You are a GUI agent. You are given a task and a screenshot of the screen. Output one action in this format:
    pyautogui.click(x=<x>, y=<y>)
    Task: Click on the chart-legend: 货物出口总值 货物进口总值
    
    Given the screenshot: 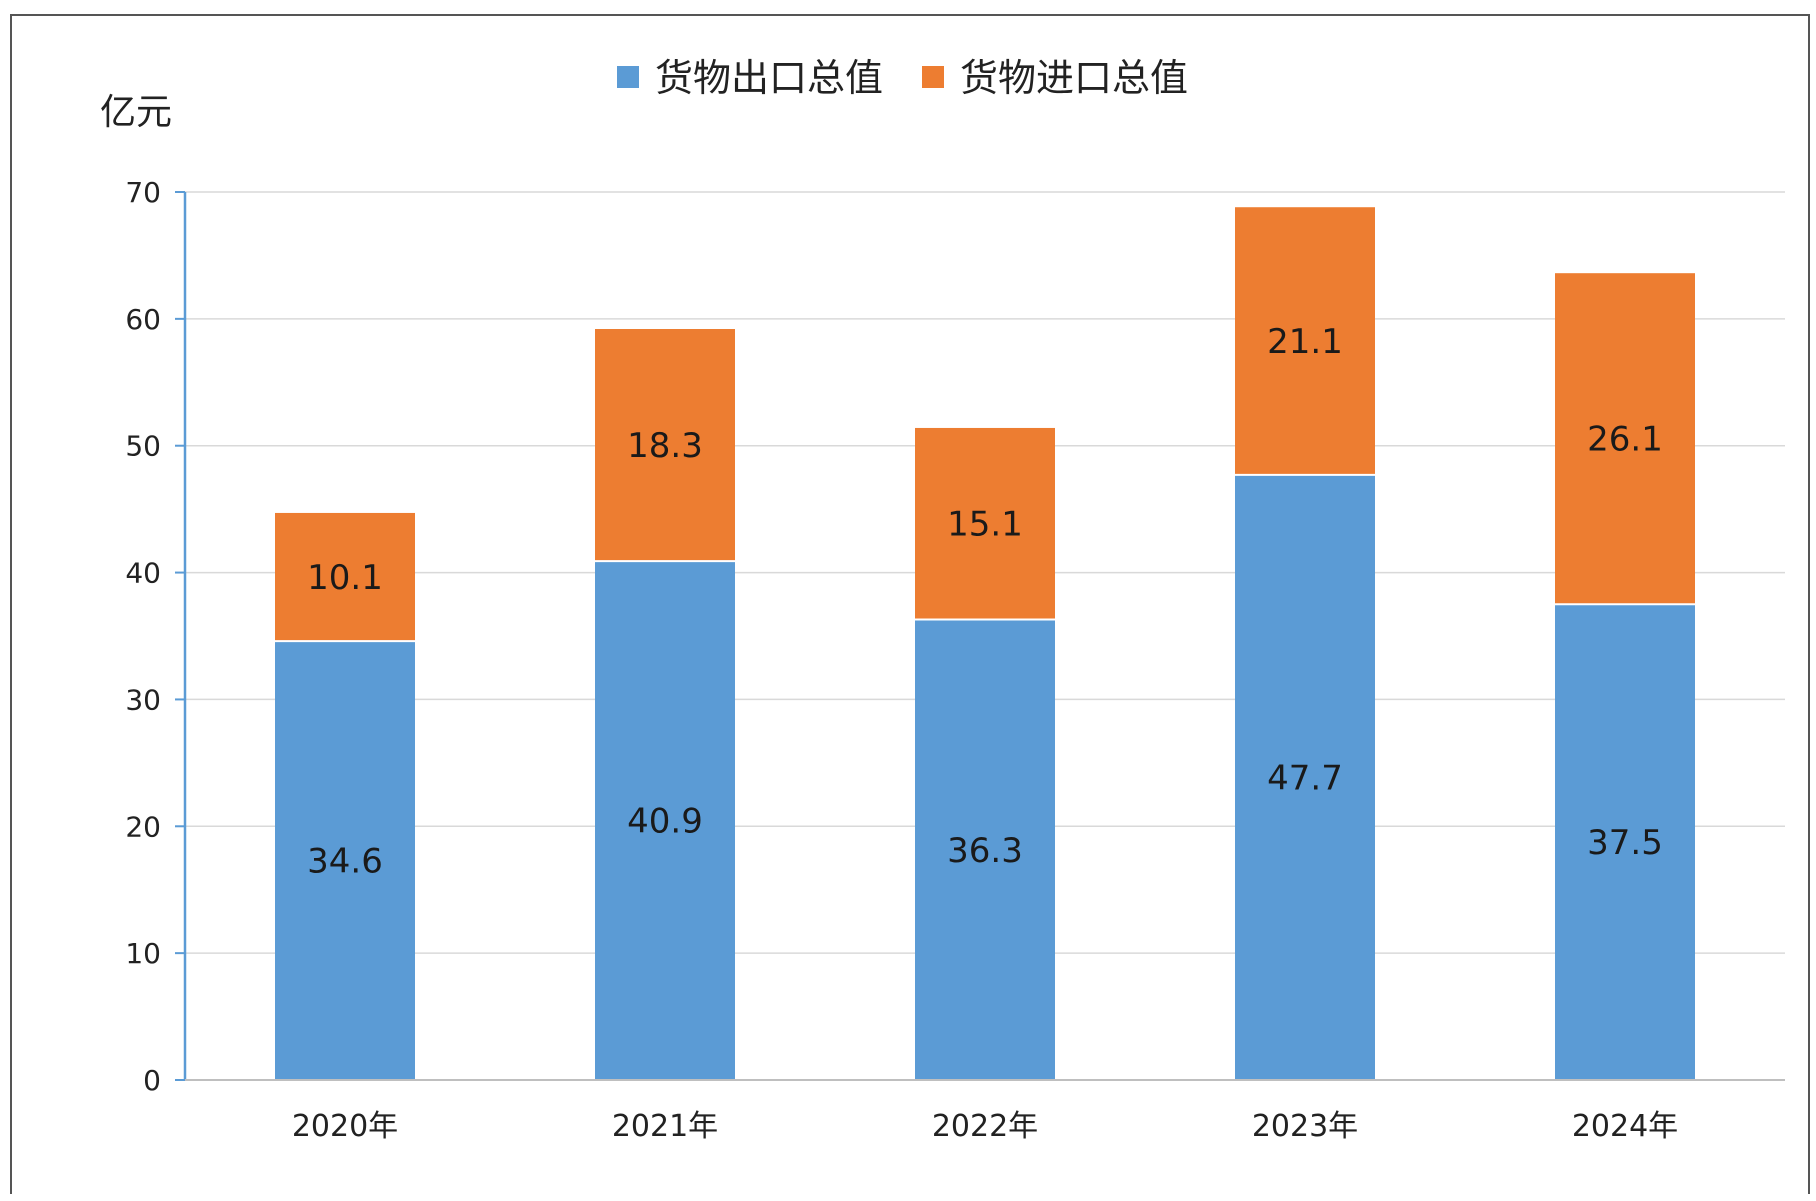 What is the action you would take?
    pyautogui.click(x=902, y=78)
    